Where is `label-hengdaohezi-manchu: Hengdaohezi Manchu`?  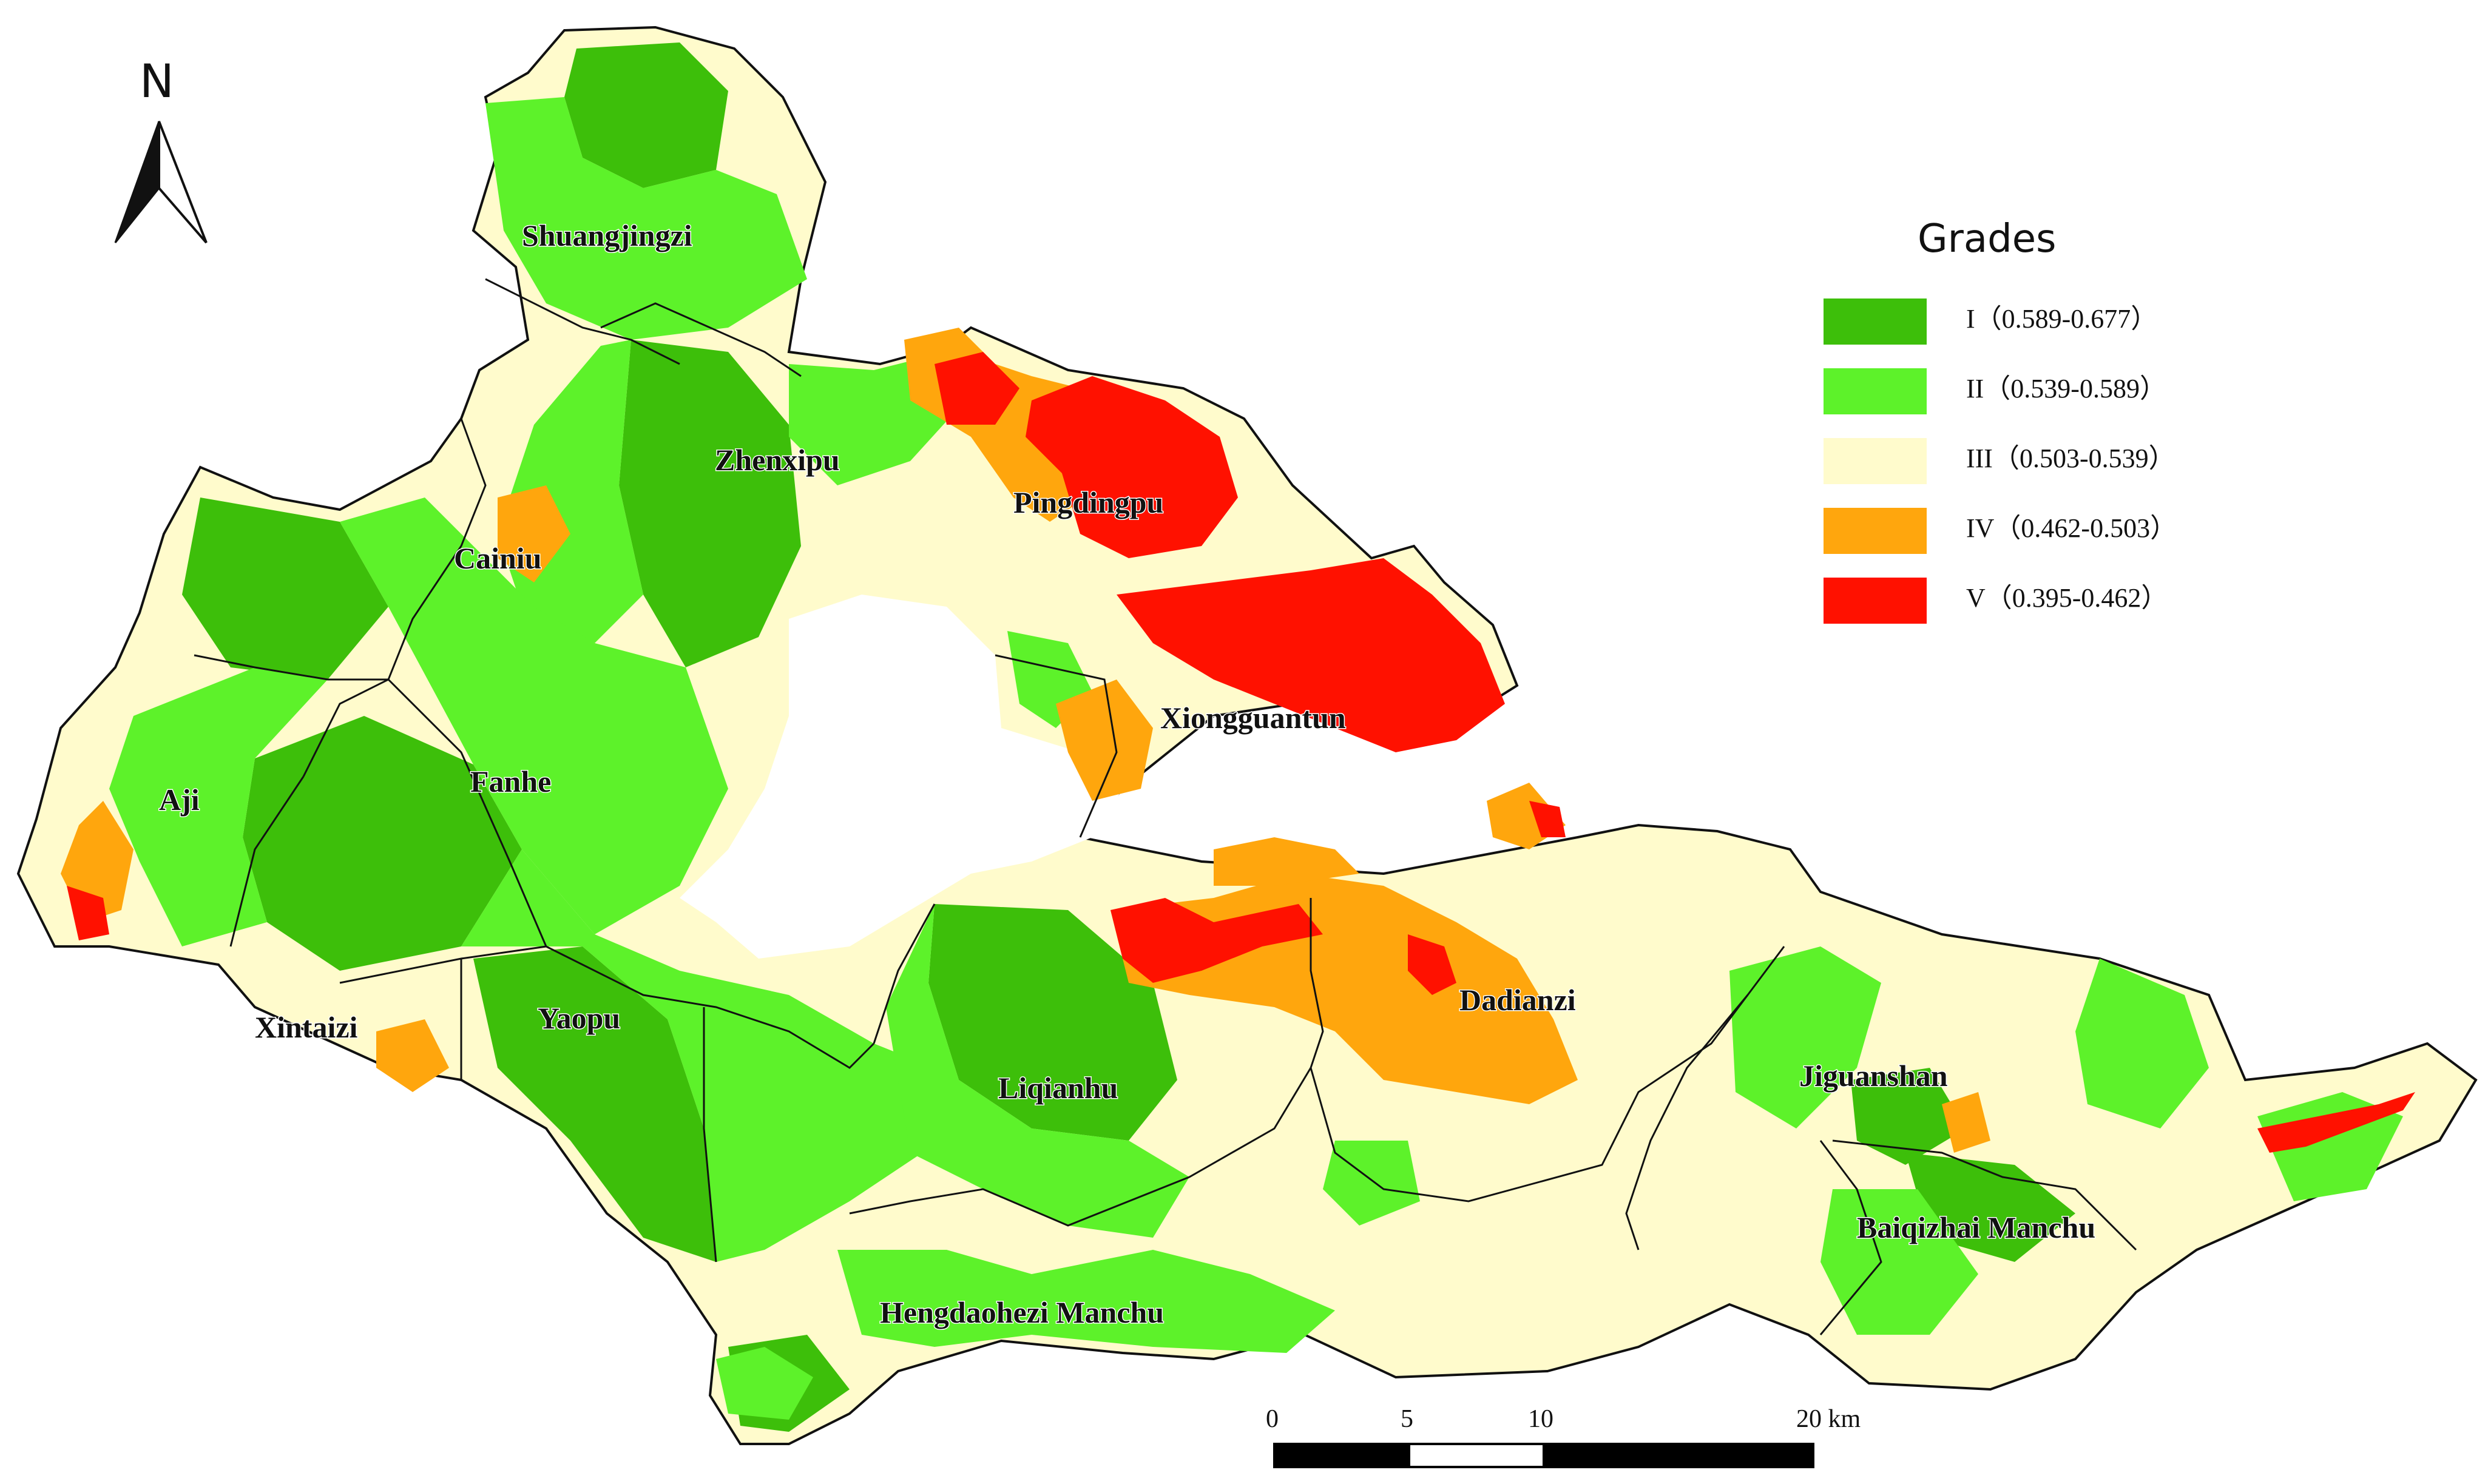
label-hengdaohezi-manchu: Hengdaohezi Manchu is located at coordinates (1022, 1312).